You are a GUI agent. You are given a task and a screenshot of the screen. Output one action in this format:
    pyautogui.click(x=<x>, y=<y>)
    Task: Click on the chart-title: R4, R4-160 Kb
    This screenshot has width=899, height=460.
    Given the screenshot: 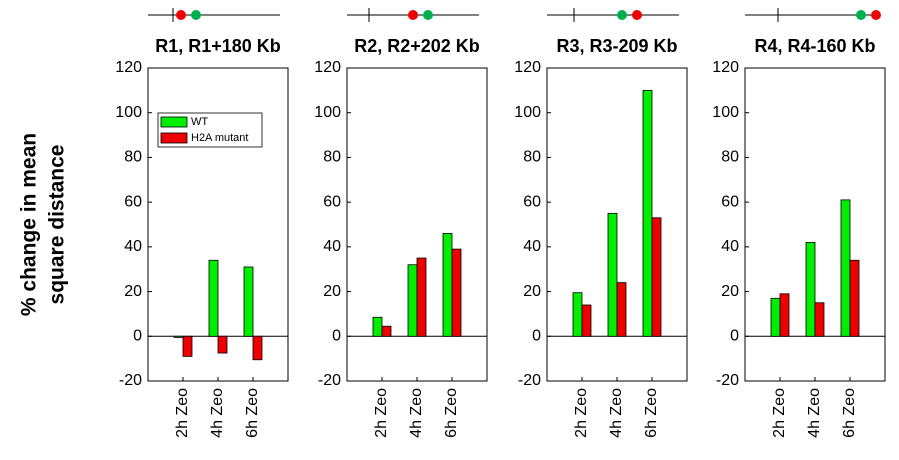 What is the action you would take?
    pyautogui.click(x=814, y=46)
    